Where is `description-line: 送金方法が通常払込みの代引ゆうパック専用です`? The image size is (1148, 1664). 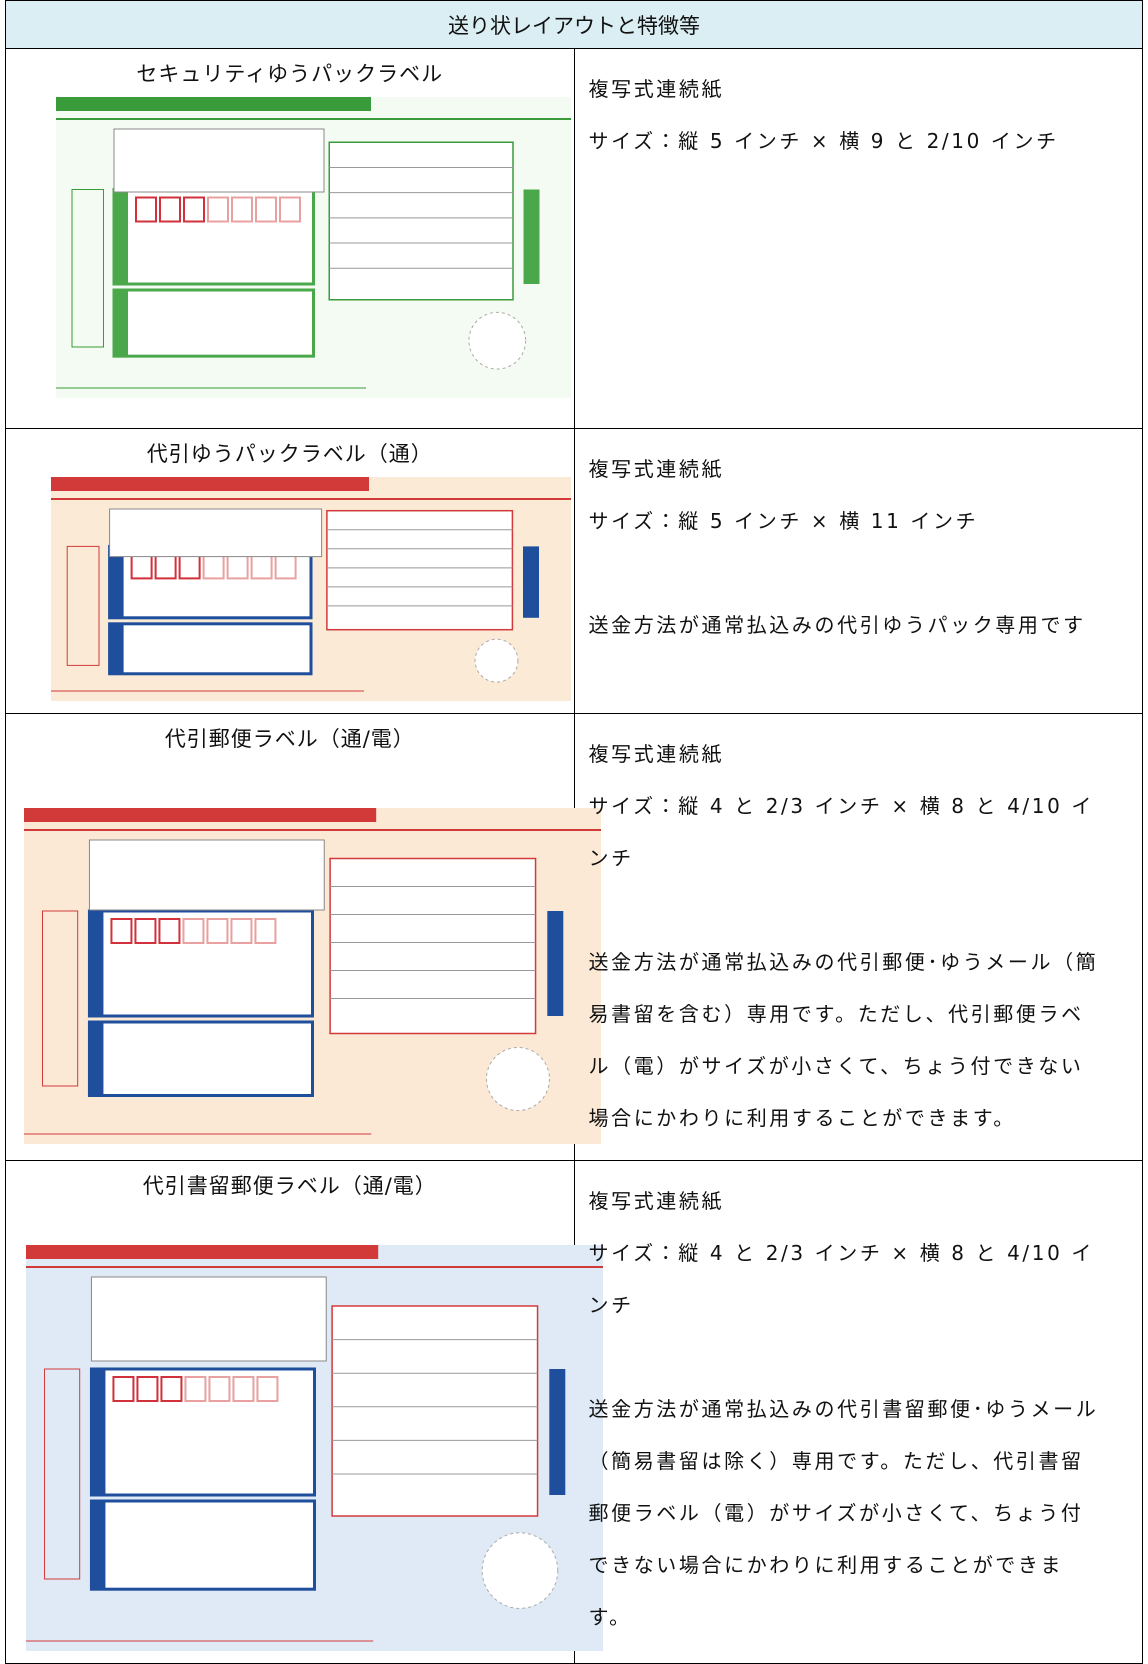 description-line: 送金方法が通常払込みの代引ゆうパック専用です is located at coordinates (837, 625).